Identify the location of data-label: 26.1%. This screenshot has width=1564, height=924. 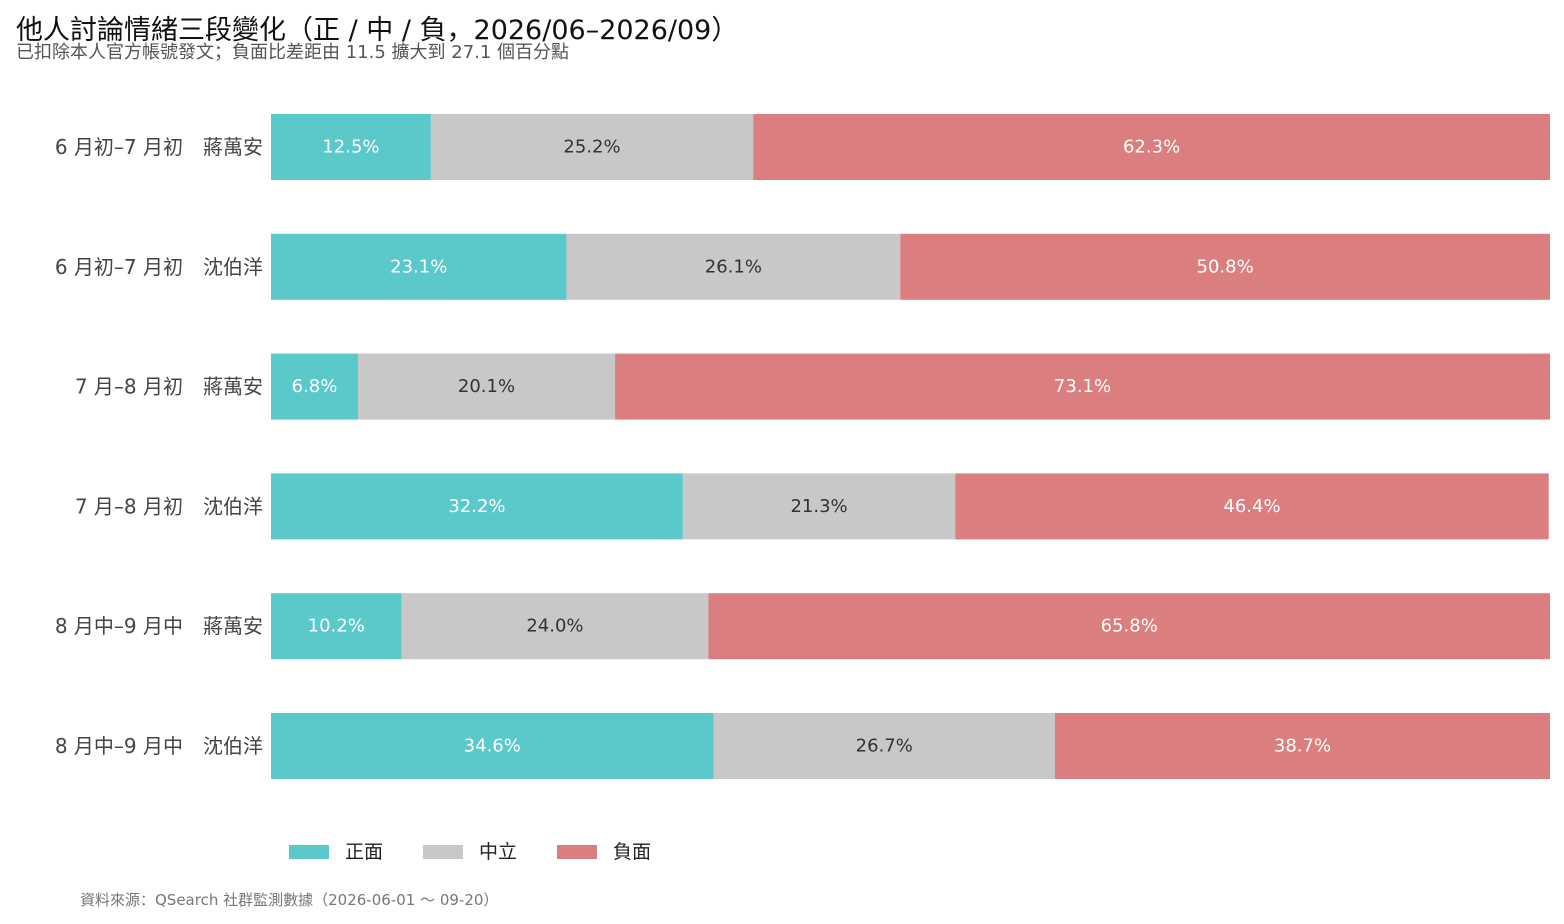
(733, 266).